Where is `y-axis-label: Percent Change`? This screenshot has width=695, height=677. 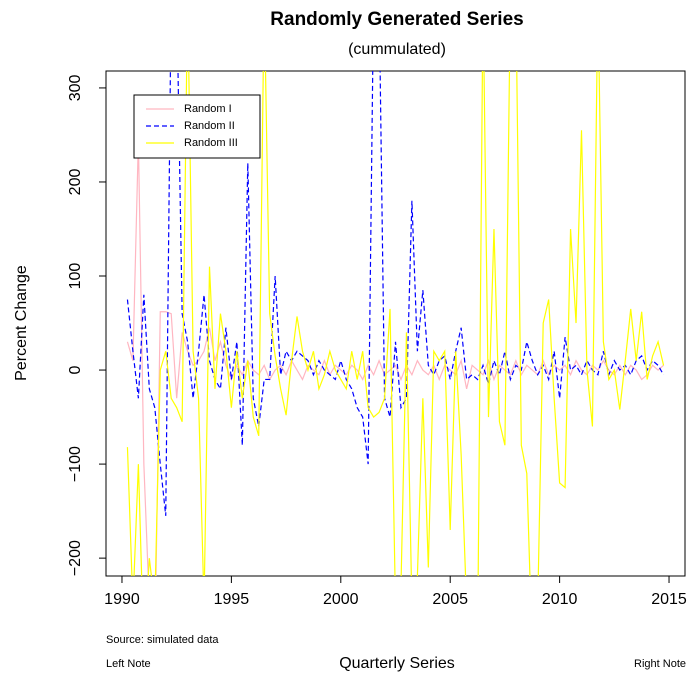 y-axis-label: Percent Change is located at coordinates (21, 323).